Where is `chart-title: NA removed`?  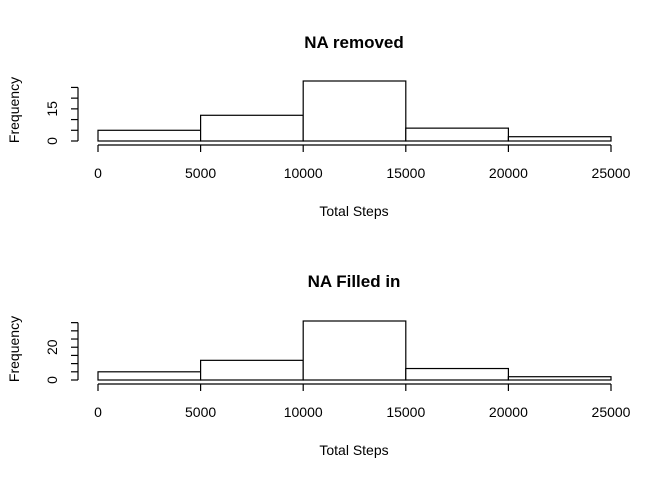
chart-title: NA removed is located at coordinates (354, 42).